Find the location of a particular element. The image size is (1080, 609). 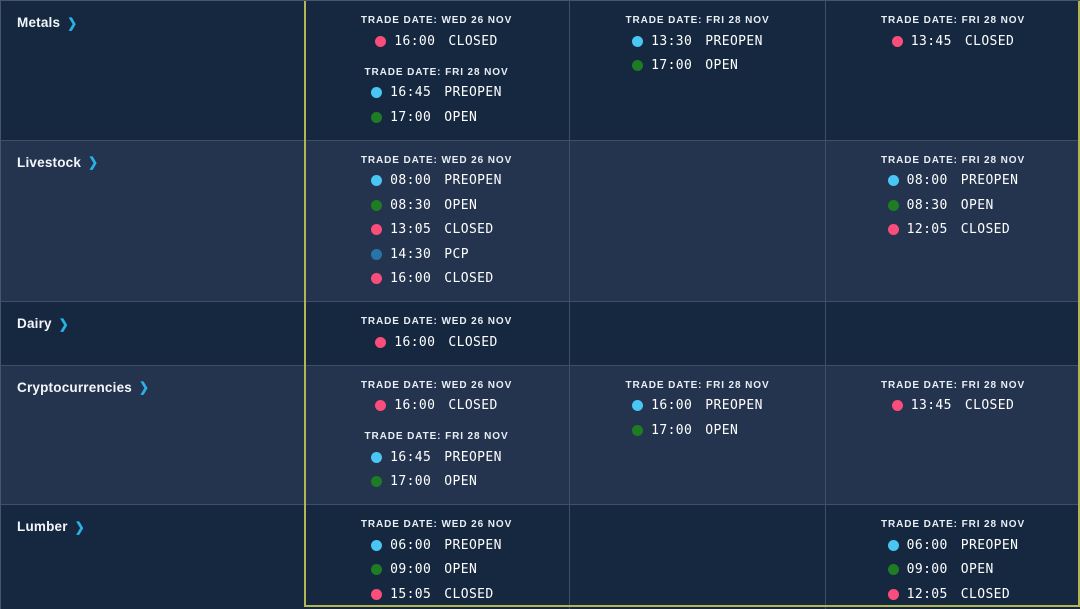

session-entry: 13:05 CLOSED is located at coordinates (436, 230).